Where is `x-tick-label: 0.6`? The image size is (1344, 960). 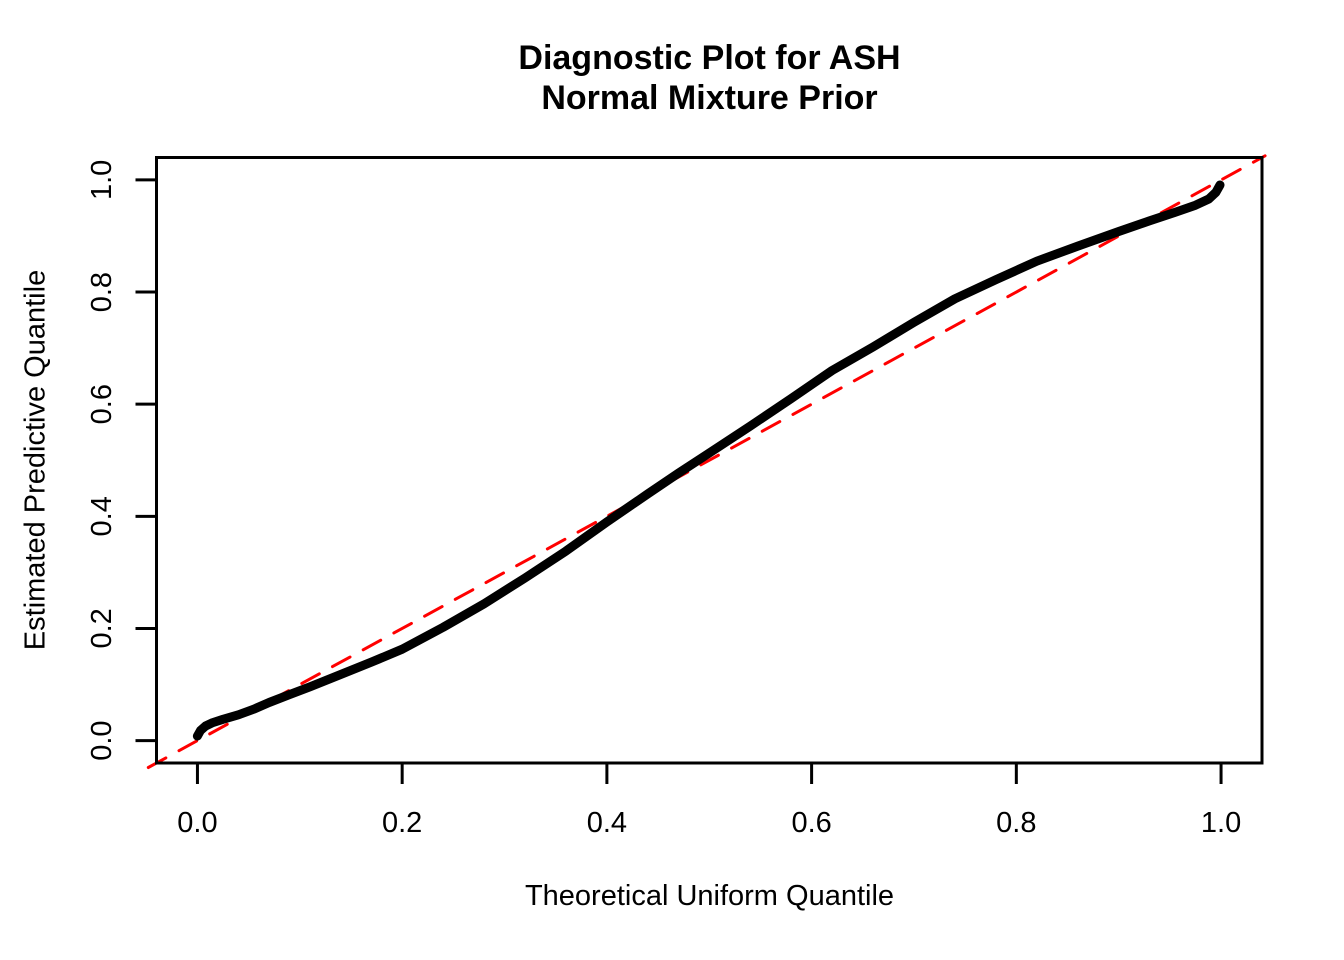 x-tick-label: 0.6 is located at coordinates (811, 823).